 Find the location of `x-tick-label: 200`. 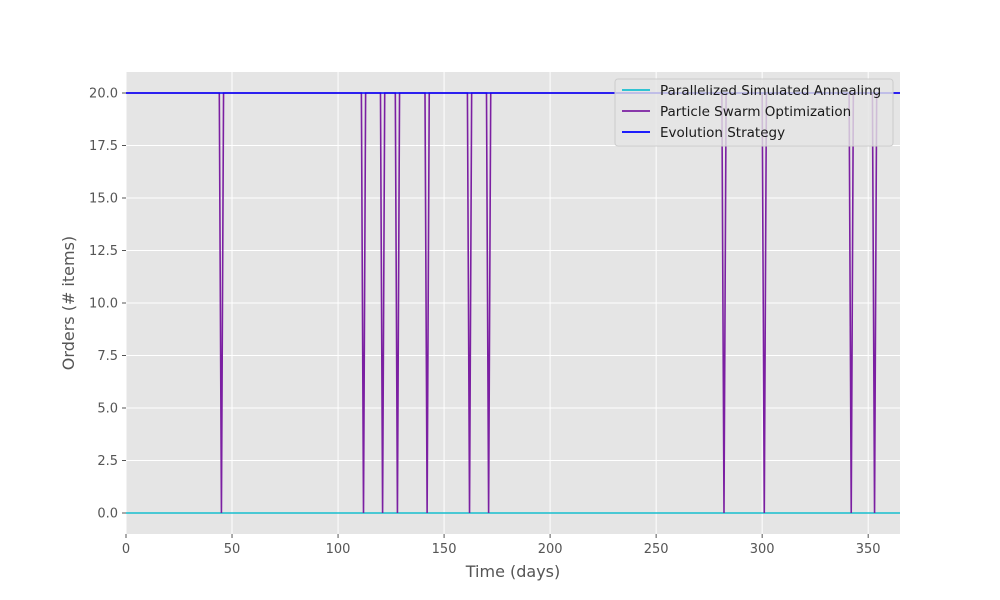

x-tick-label: 200 is located at coordinates (550, 549).